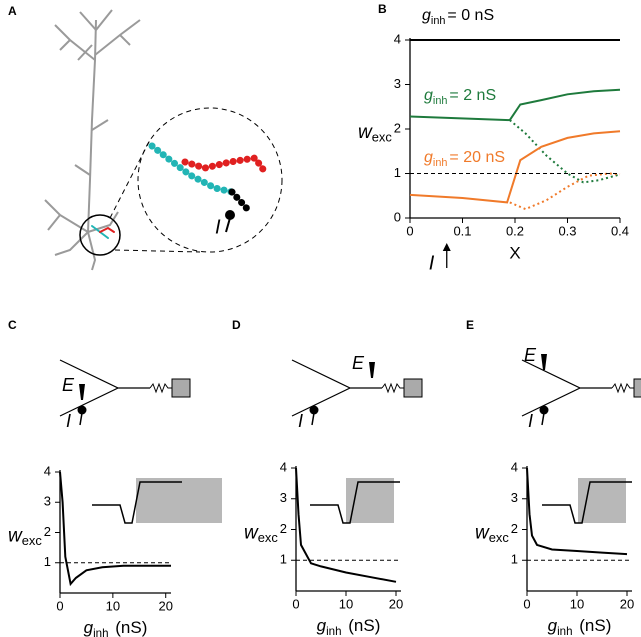 The height and width of the screenshot is (637, 641). I want to click on x-tick-label: 0, so click(59, 605).